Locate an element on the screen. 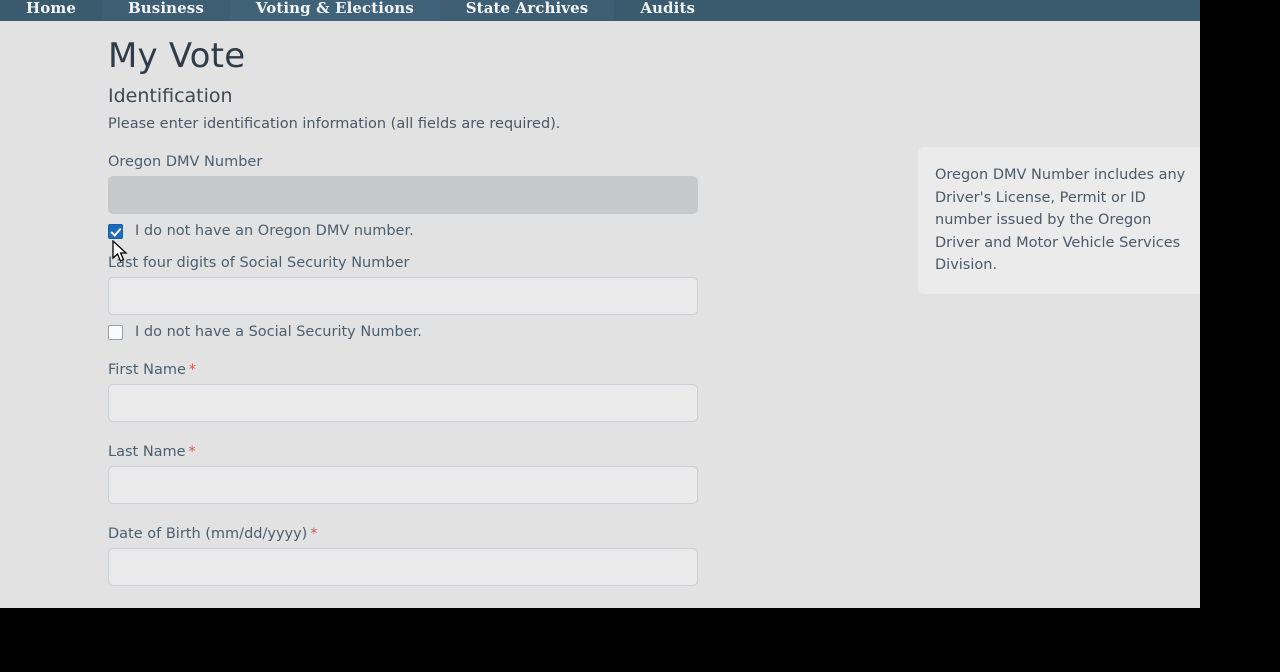 The image size is (1280, 672). field-last-name: Last Name * is located at coordinates (403, 474).